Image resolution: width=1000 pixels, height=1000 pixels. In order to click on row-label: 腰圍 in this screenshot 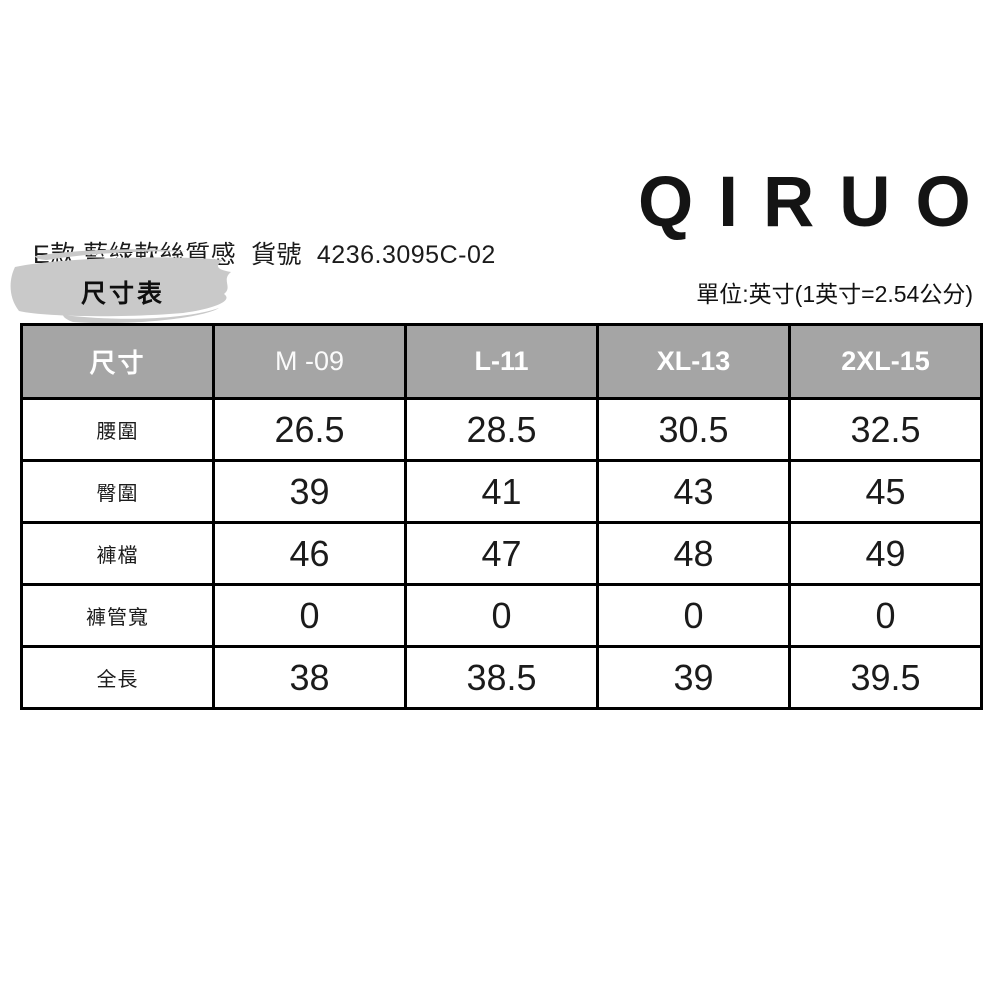, I will do `click(117, 429)`.